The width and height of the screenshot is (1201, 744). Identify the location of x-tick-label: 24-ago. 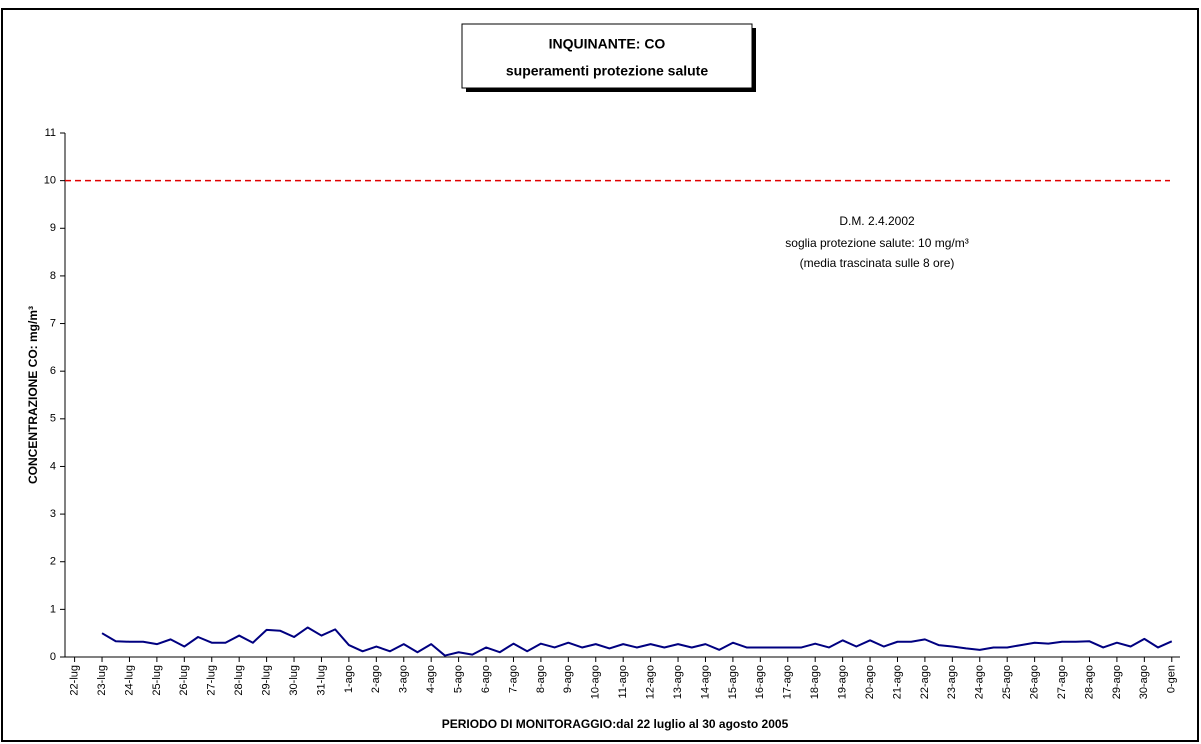
(980, 682).